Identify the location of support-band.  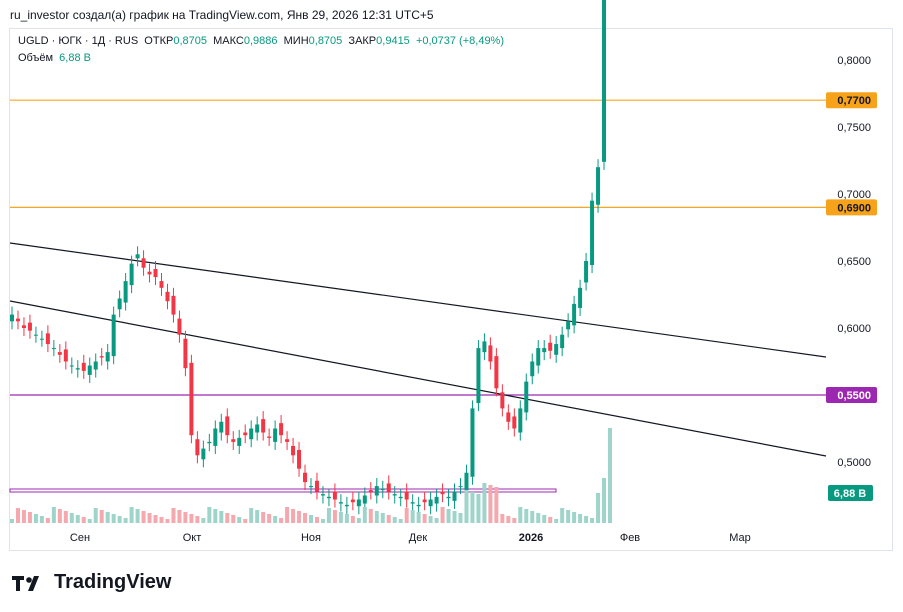
(283, 490).